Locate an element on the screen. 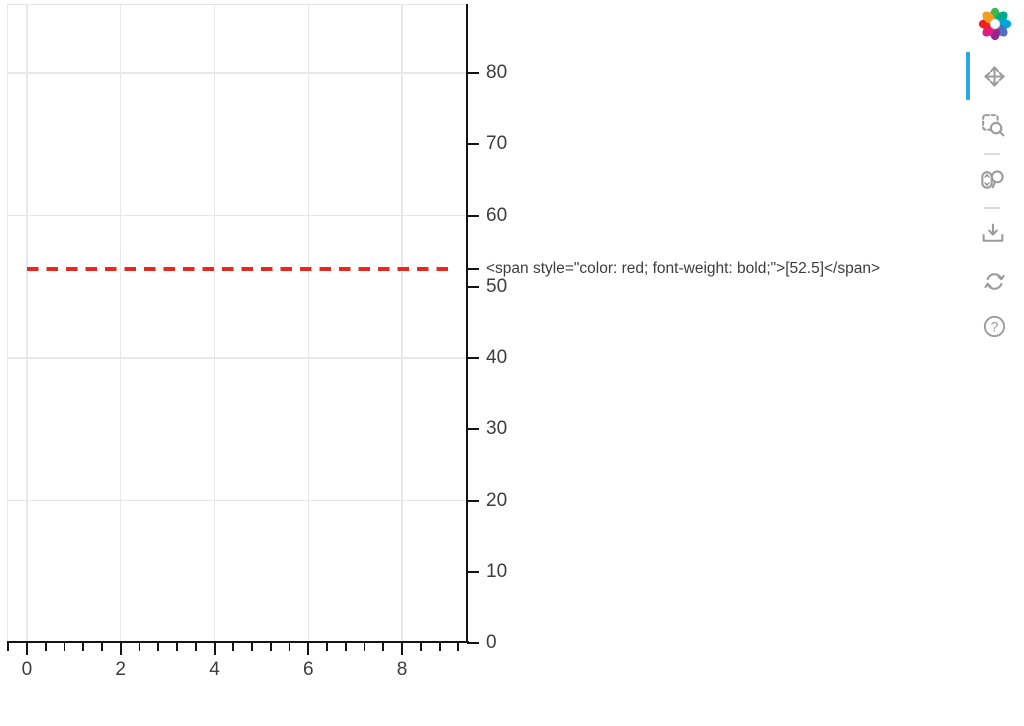 Image resolution: width=1024 pixels, height=726 pixels. save-tool-button is located at coordinates (993, 234).